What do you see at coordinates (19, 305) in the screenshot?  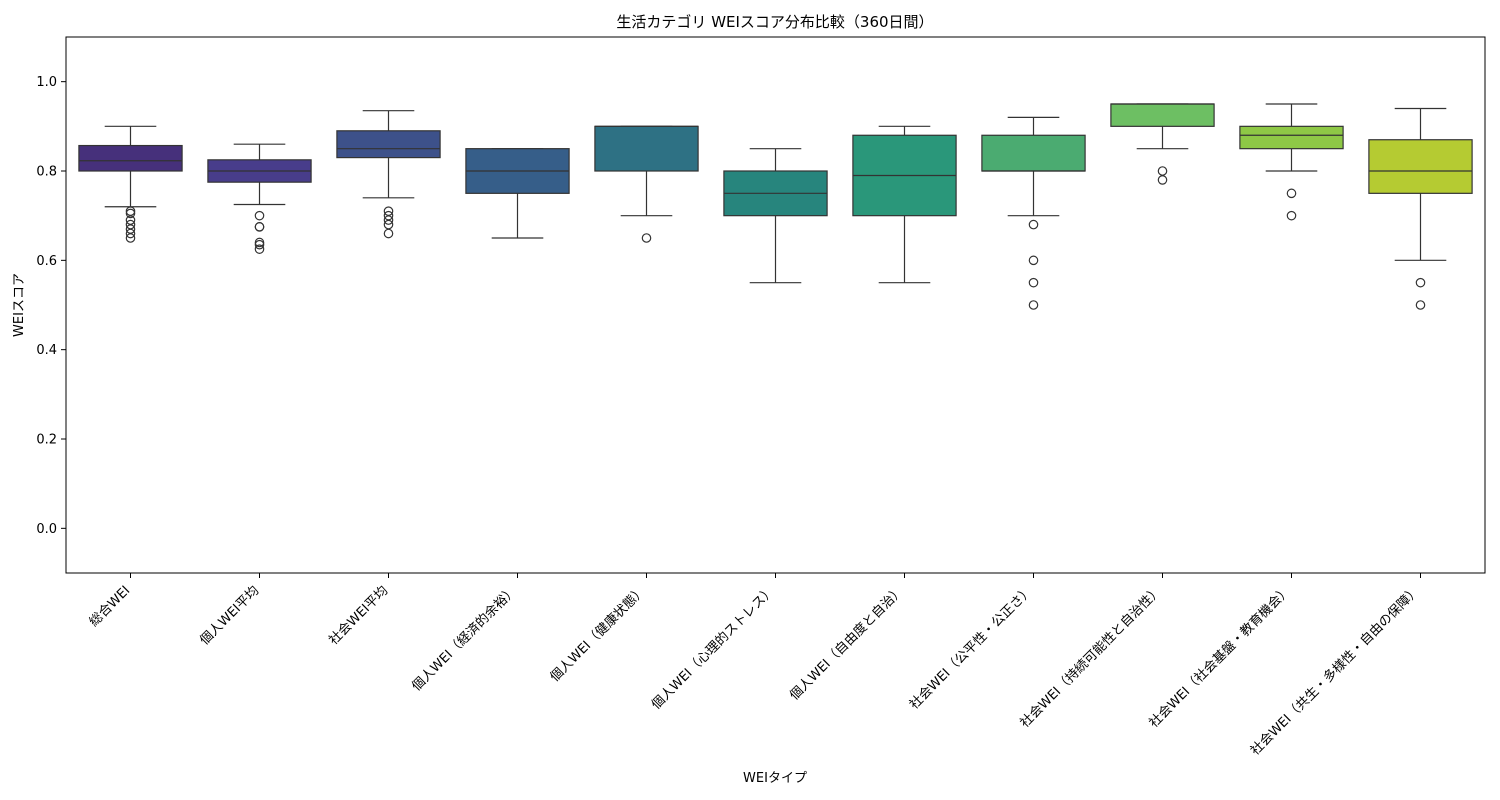 I see `y-axis-label: WEIスコア` at bounding box center [19, 305].